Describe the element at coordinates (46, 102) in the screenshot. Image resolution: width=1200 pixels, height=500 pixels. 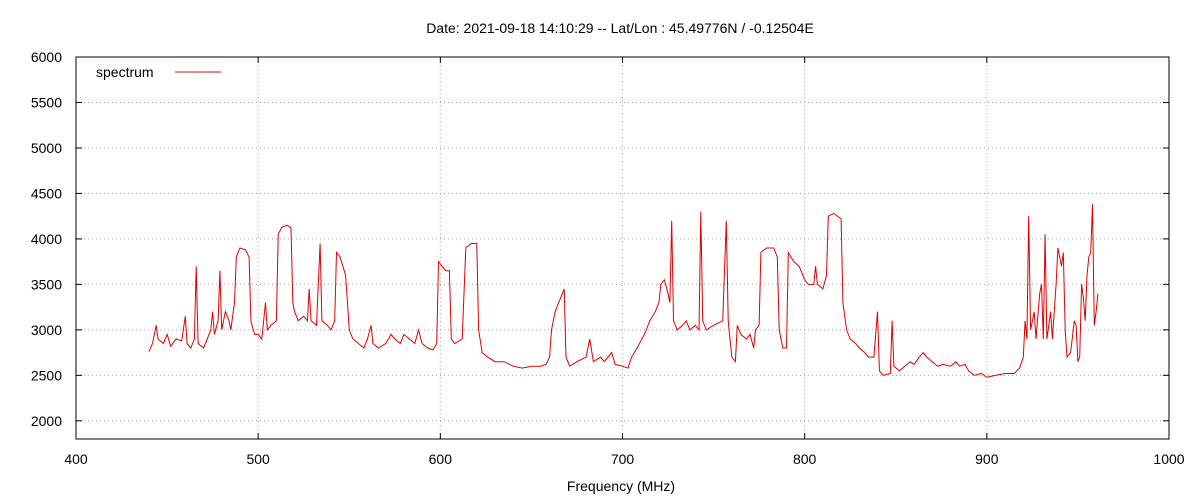
I see `y-tick-label: 5500` at that location.